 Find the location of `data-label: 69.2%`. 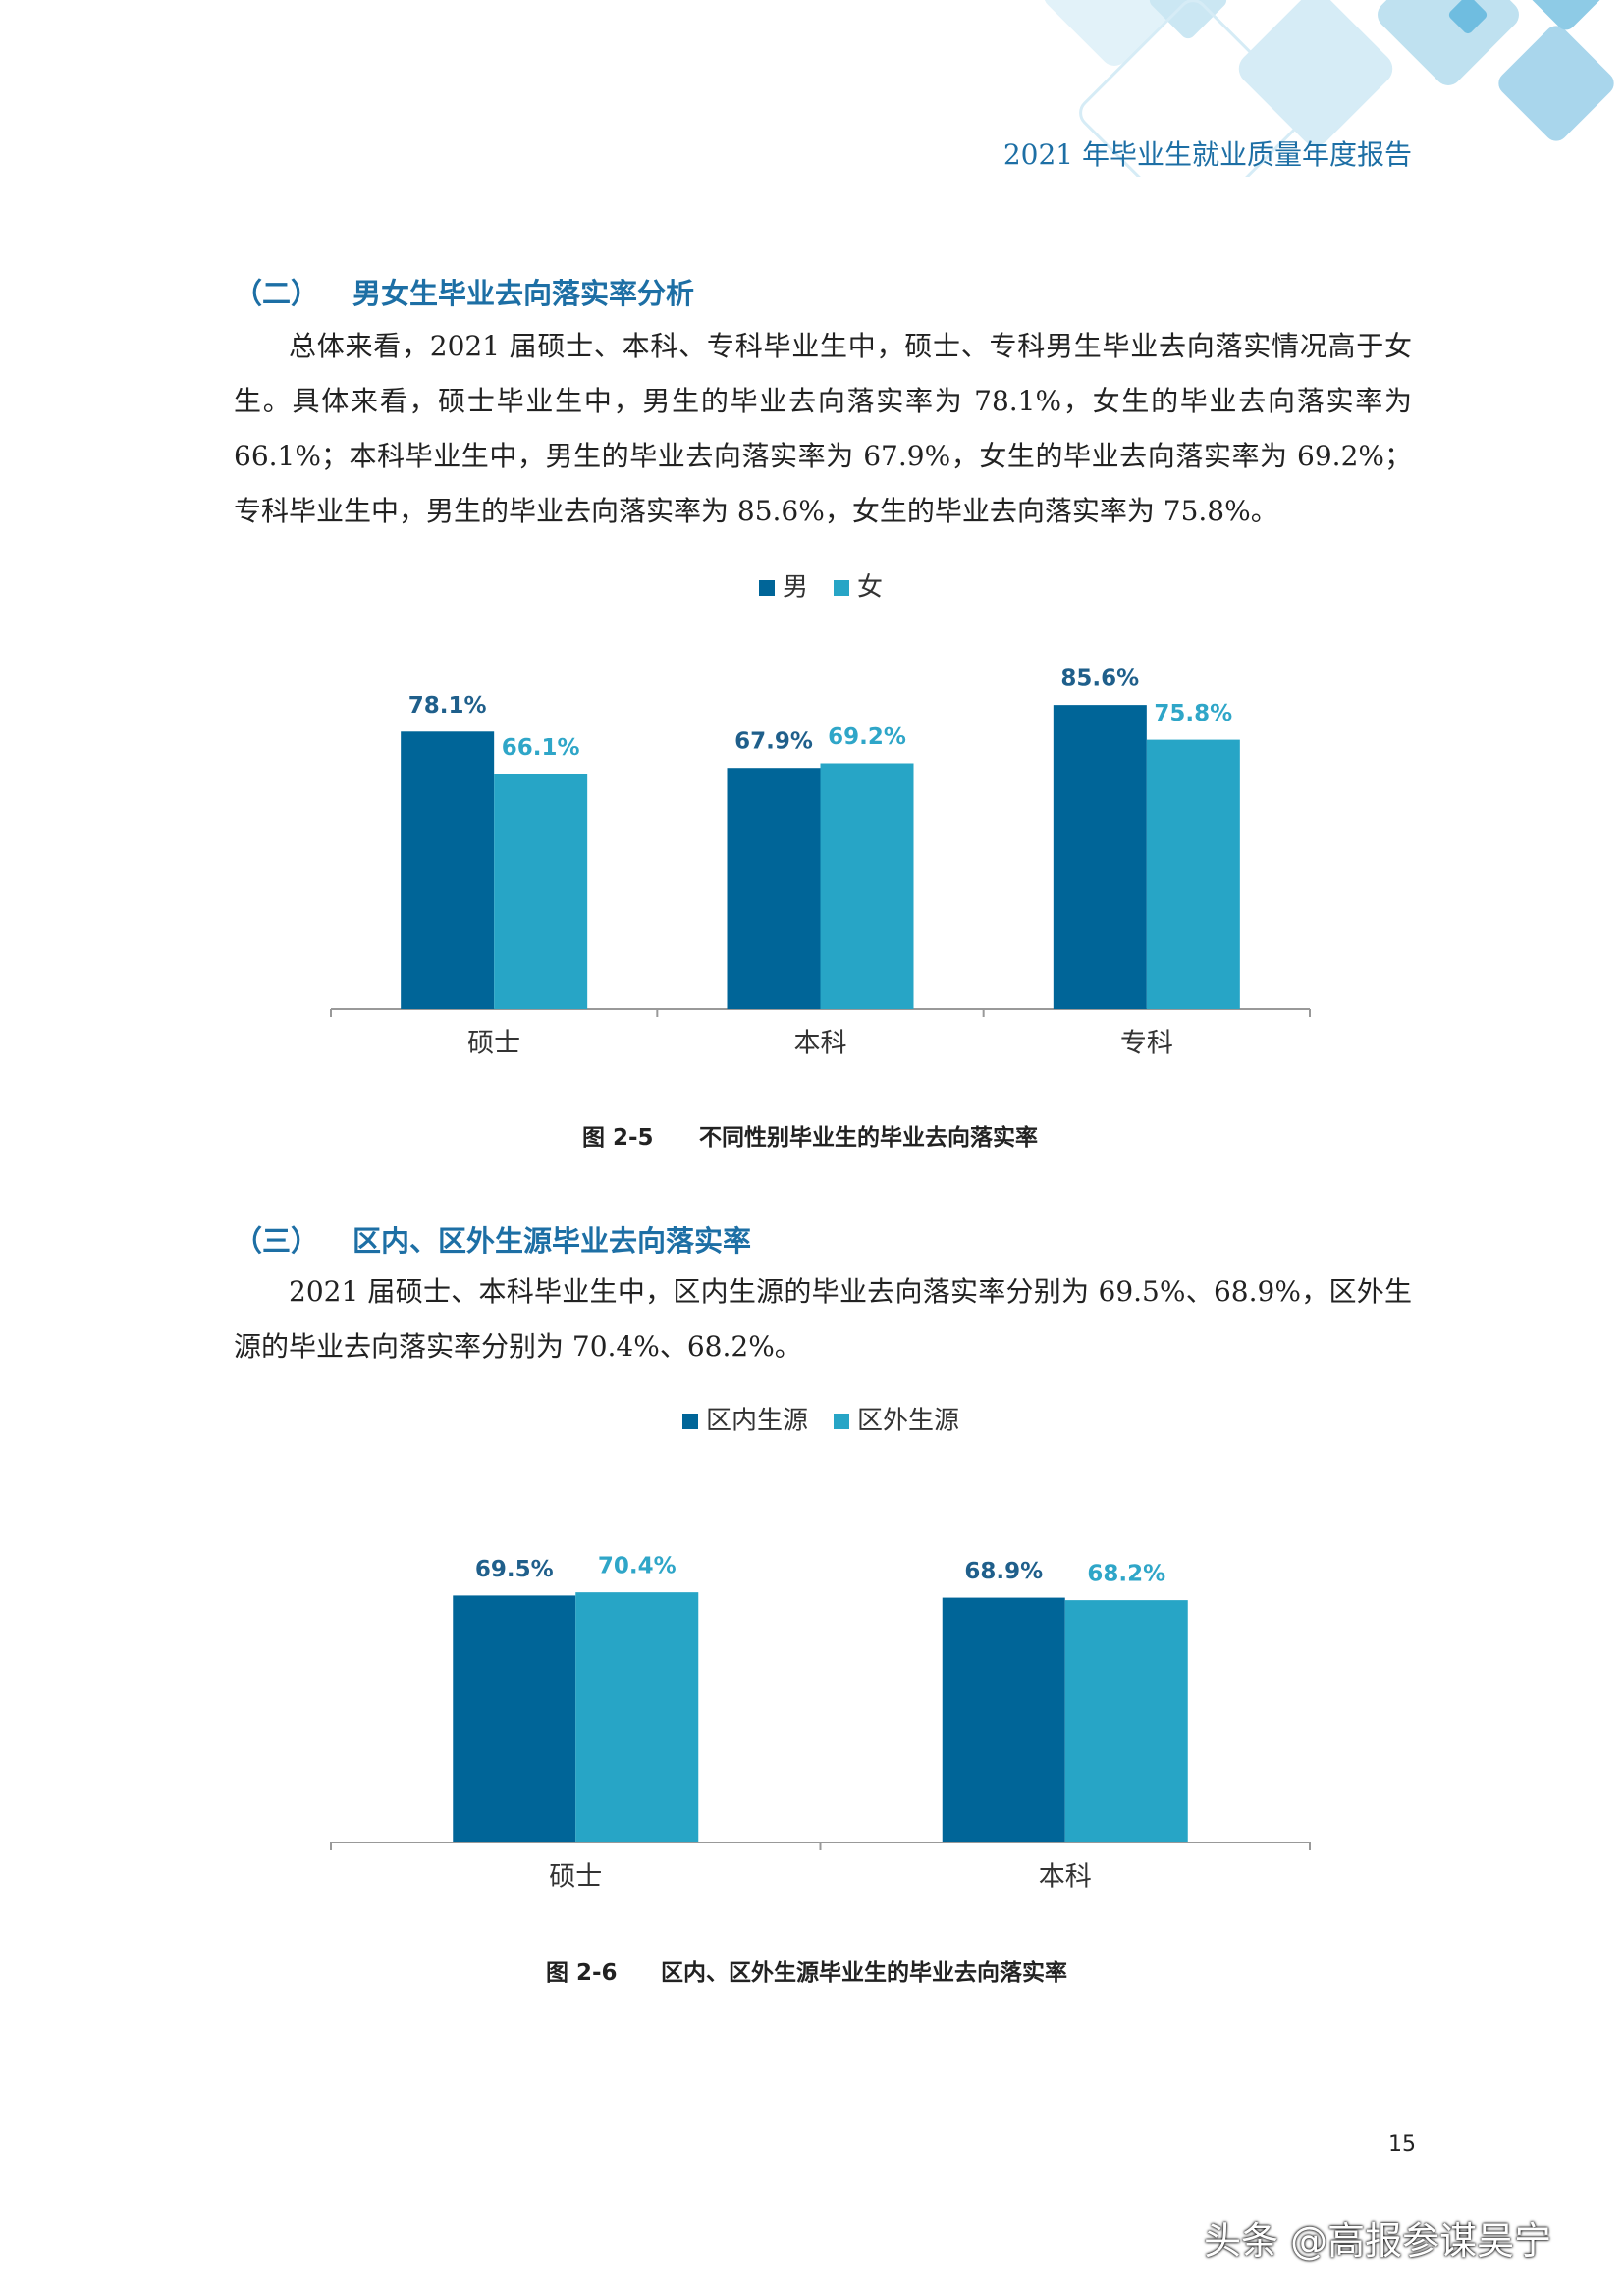

data-label: 69.2% is located at coordinates (867, 737).